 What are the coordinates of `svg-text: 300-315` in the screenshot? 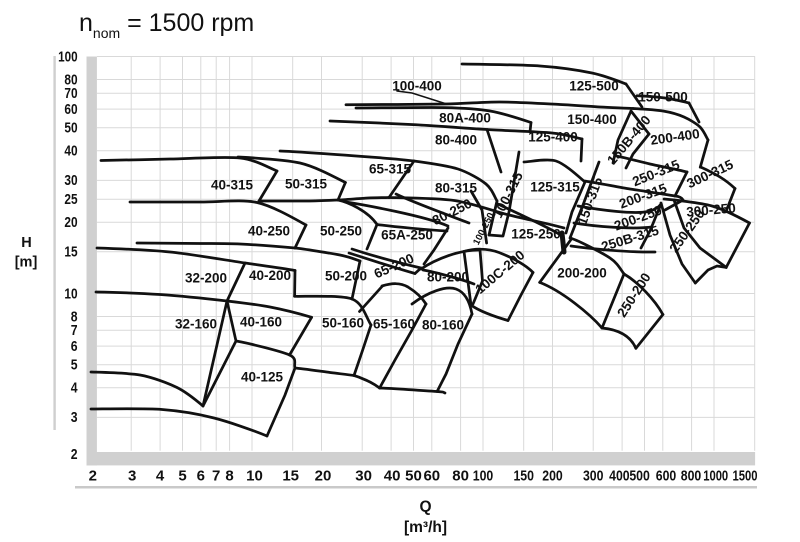 It's located at (710, 174).